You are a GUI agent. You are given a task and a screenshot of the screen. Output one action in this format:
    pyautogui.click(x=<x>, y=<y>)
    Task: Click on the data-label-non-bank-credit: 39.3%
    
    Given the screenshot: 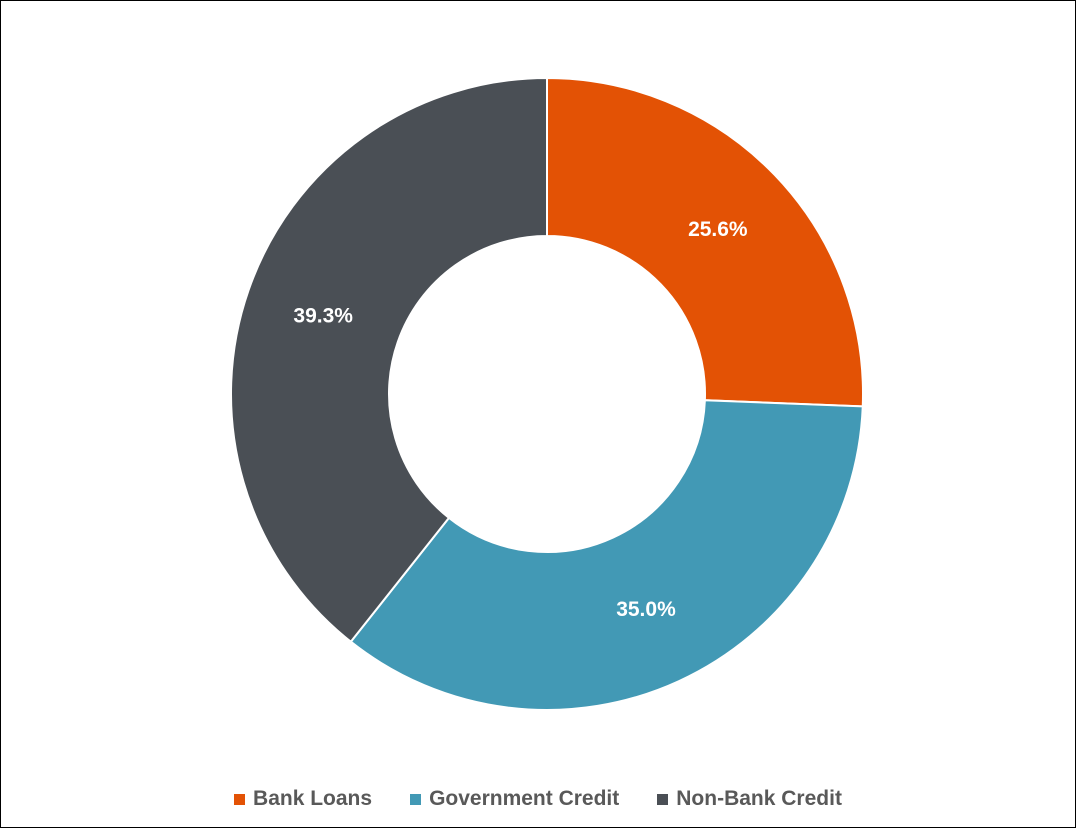 What is the action you would take?
    pyautogui.click(x=323, y=316)
    